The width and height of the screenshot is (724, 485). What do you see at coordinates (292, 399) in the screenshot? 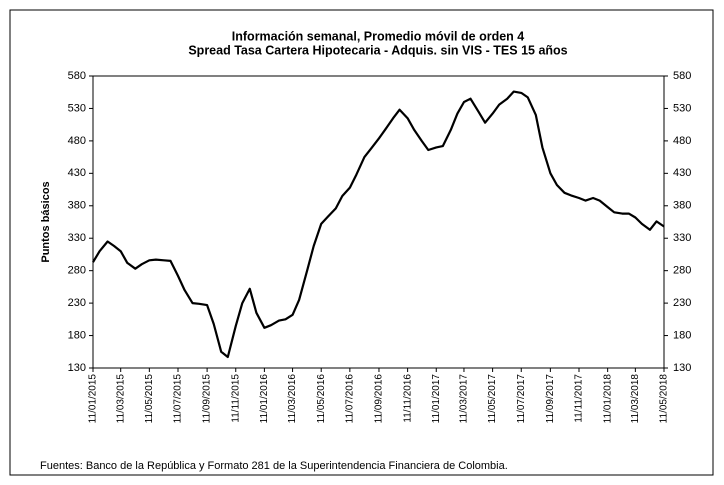
I see `x-tick-label: 11/03/2016` at bounding box center [292, 399].